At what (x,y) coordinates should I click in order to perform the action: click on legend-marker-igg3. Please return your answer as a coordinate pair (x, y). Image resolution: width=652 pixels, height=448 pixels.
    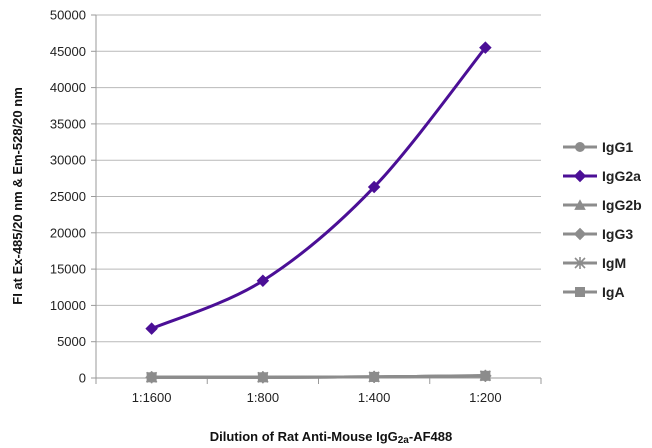
    Looking at the image, I should click on (580, 234).